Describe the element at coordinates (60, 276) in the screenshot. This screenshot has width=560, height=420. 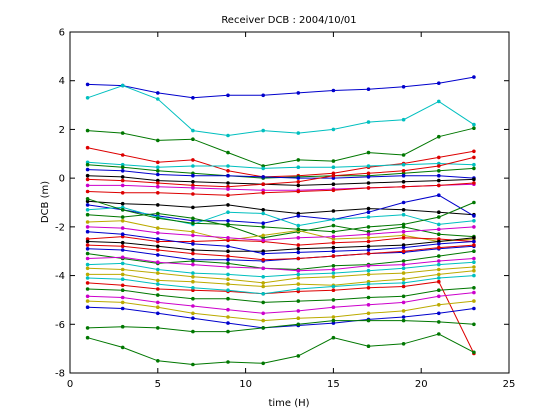
I see `y-tick-label: -4` at that location.